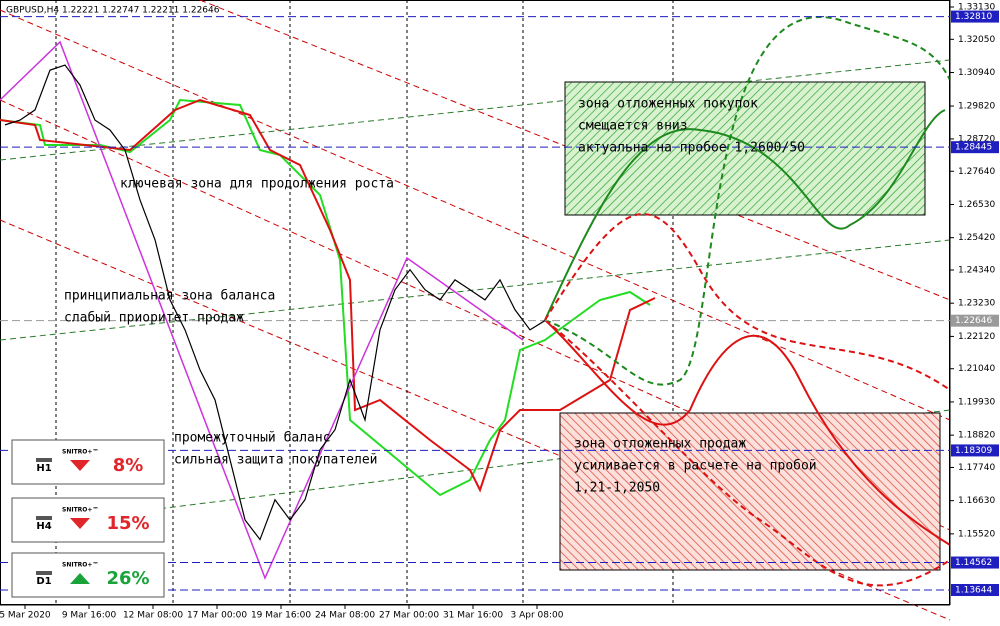  What do you see at coordinates (25, 616) in the screenshot?
I see `x-tick-label: 5 Mar 2020` at bounding box center [25, 616].